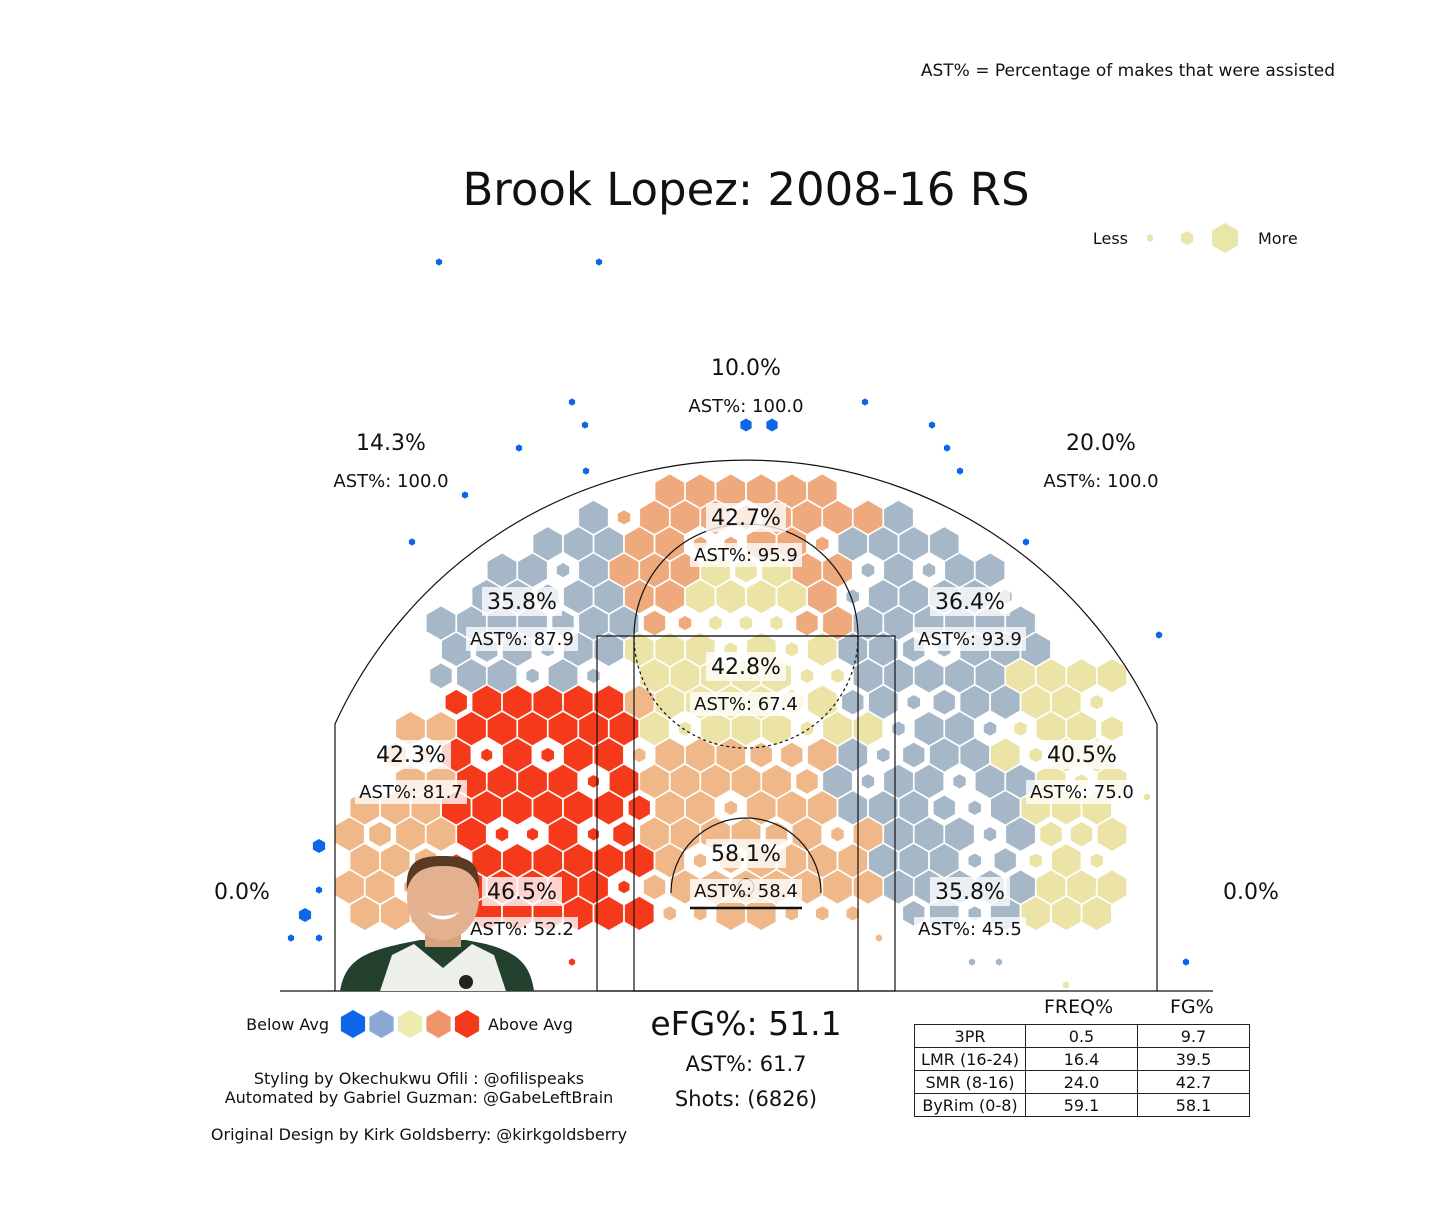 The image size is (1456, 1213). I want to click on zone-fg-label: 10.0%, so click(746, 368).